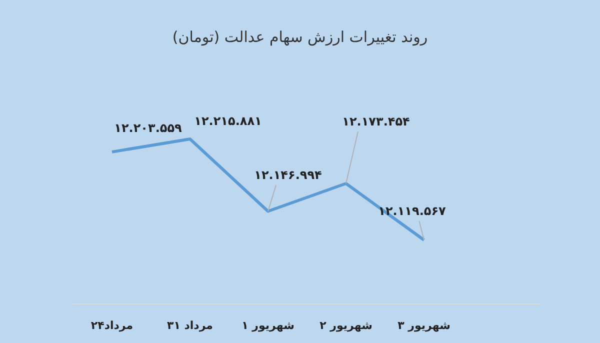 Image resolution: width=600 pixels, height=343 pixels. What do you see at coordinates (148, 127) in the screenshot?
I see `data-label: ۱۲.۲۰۳.۵۵۹` at bounding box center [148, 127].